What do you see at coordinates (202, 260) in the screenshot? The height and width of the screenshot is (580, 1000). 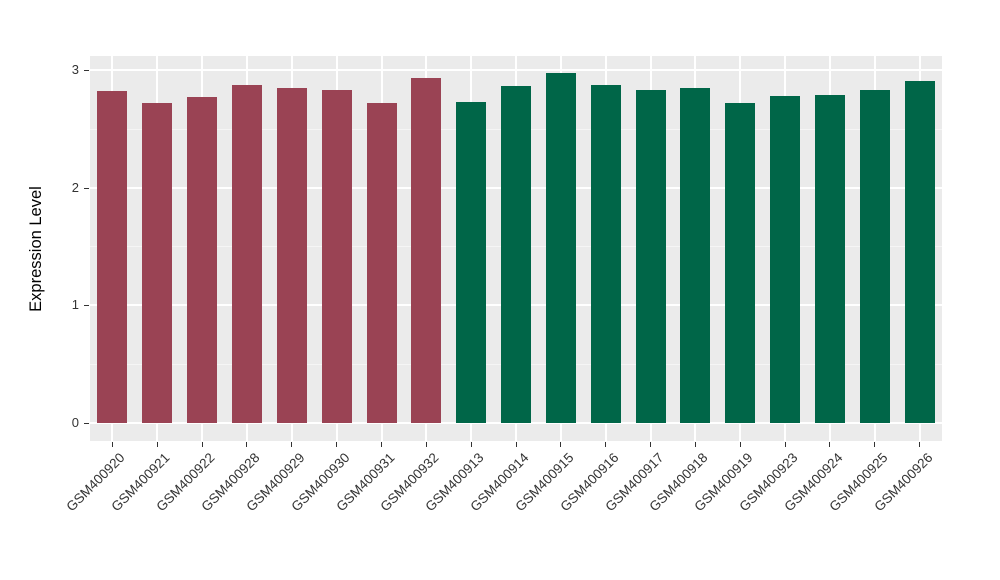 I see `bar-GSM400922` at bounding box center [202, 260].